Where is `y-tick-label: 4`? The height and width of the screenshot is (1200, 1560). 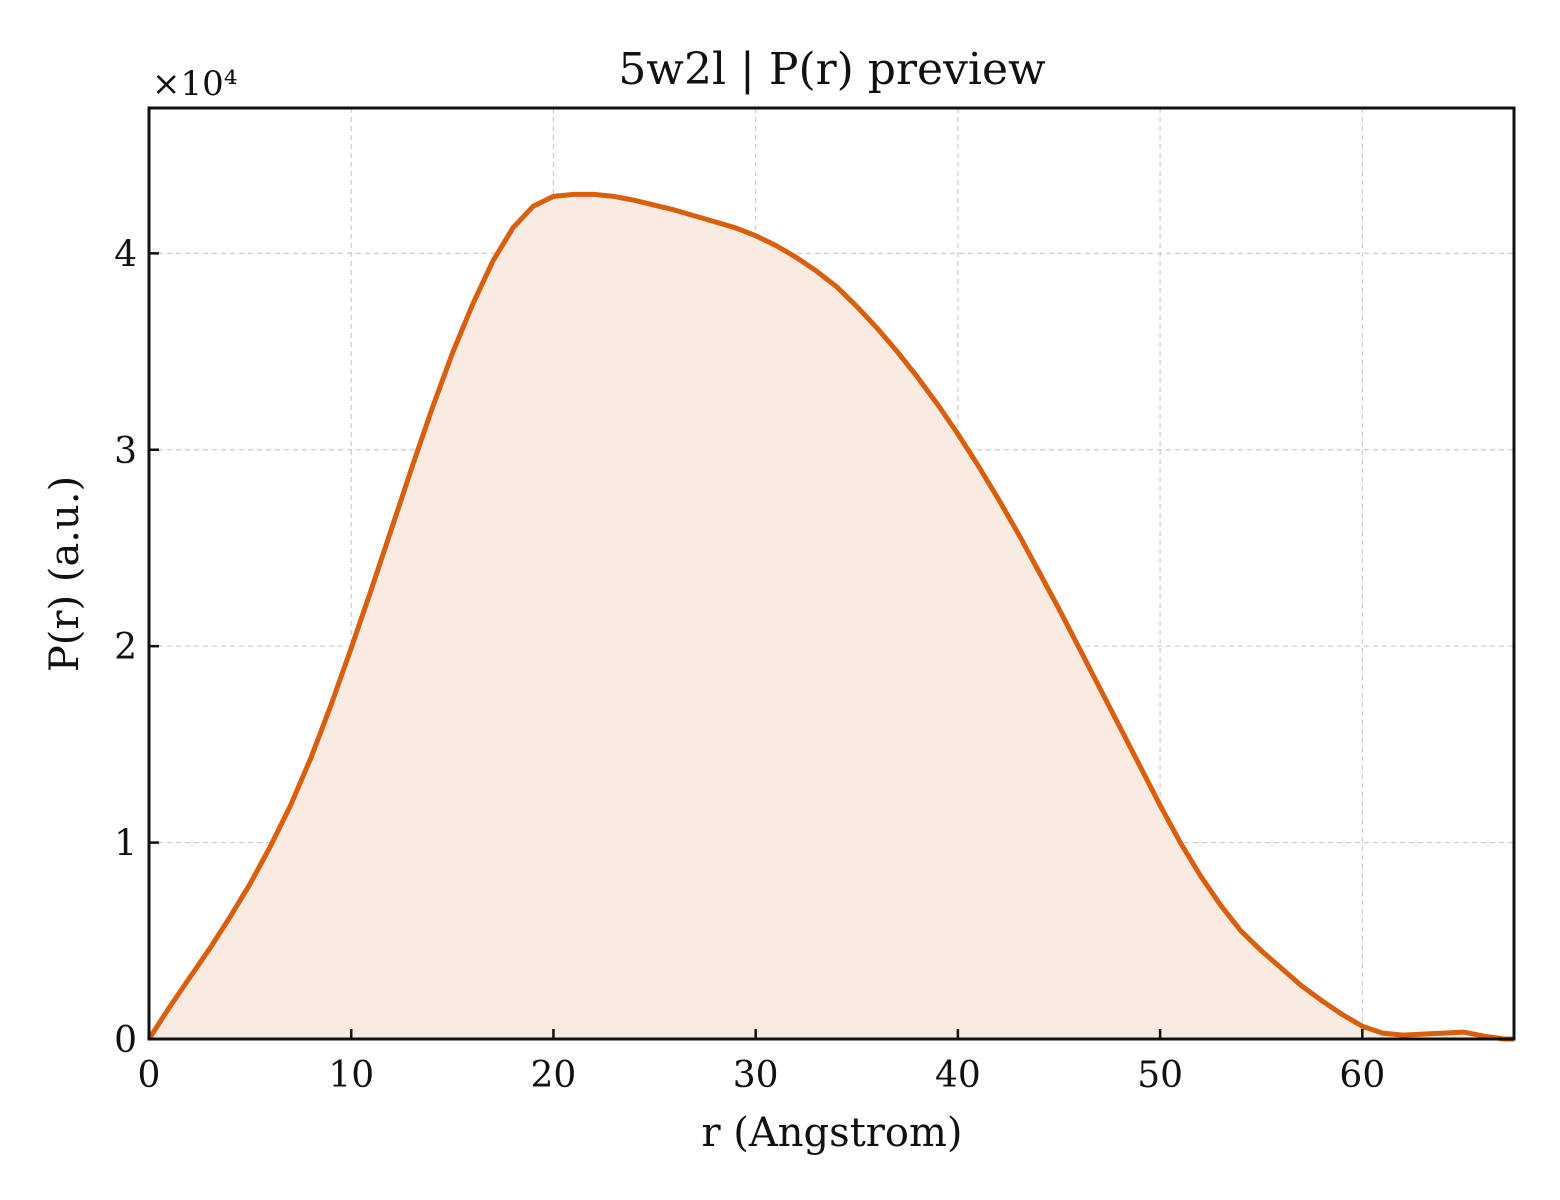 y-tick-label: 4 is located at coordinates (125, 254).